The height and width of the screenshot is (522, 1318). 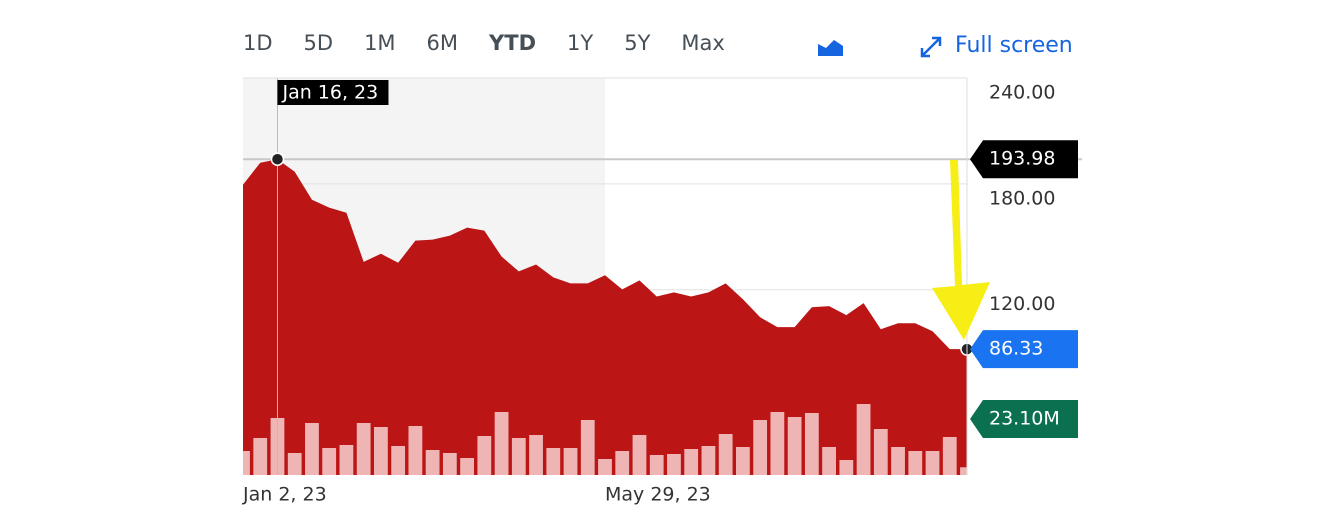 I want to click on crosshair-date-box, so click(x=333, y=92).